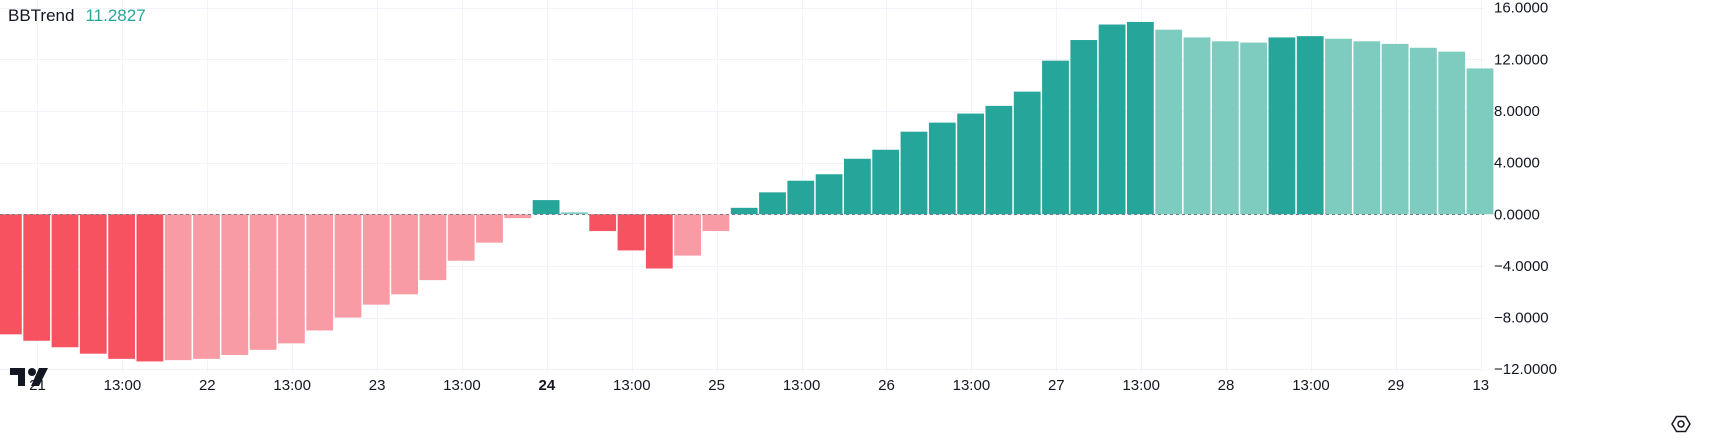 The image size is (1724, 440). What do you see at coordinates (716, 385) in the screenshot?
I see `x-tick-label: 25` at bounding box center [716, 385].